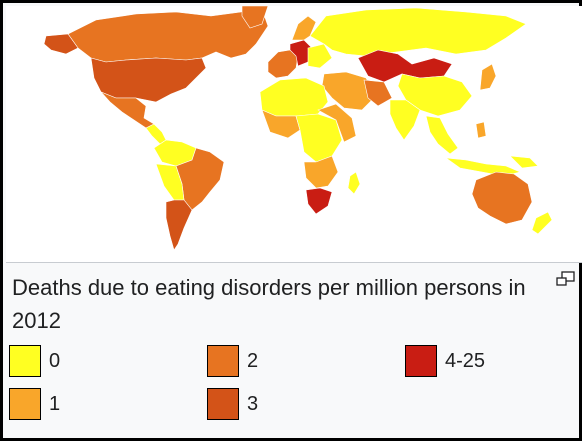 This screenshot has height=441, width=582. Describe the element at coordinates (524, 162) in the screenshot. I see `region-papua` at that location.